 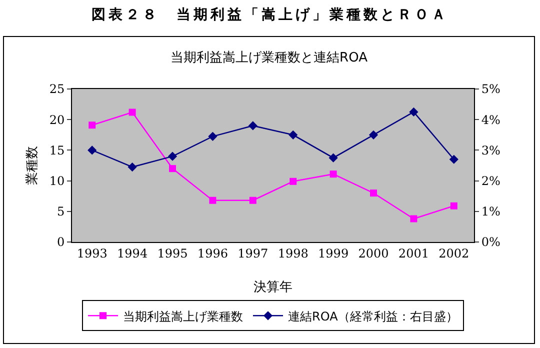 I want to click on x-tick-label: 1994, so click(x=132, y=253).